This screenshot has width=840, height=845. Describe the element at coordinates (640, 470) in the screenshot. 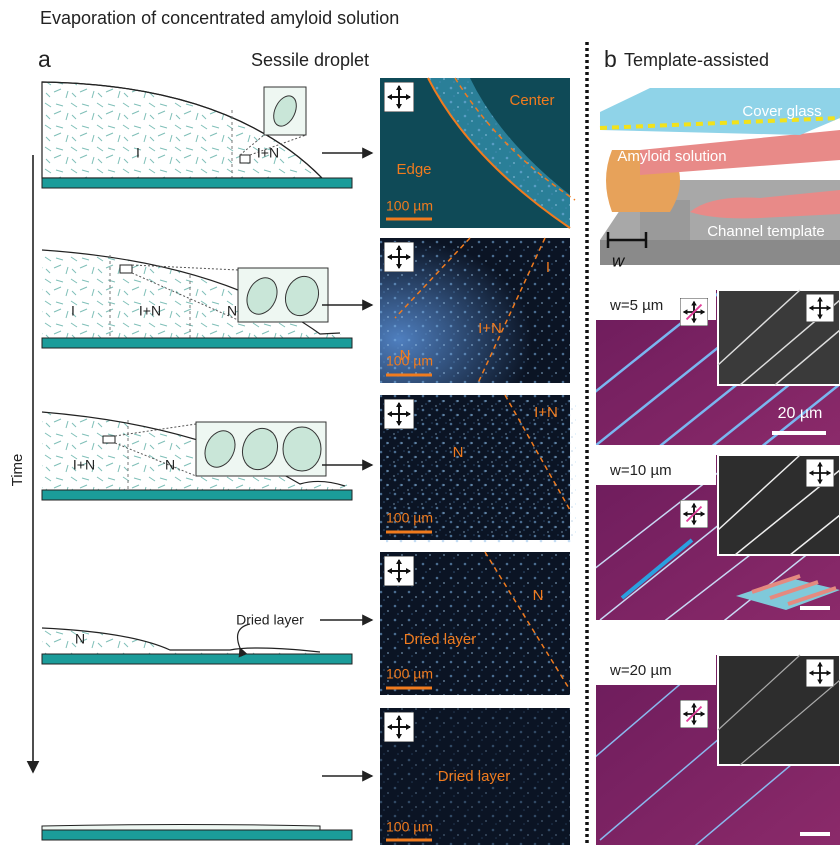

I see `width-label: w=10 µm` at that location.